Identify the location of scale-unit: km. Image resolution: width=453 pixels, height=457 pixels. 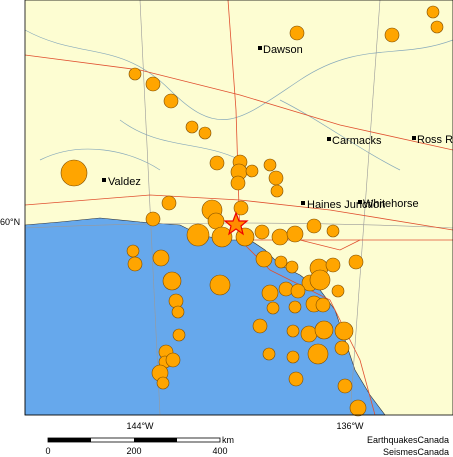
(228, 440).